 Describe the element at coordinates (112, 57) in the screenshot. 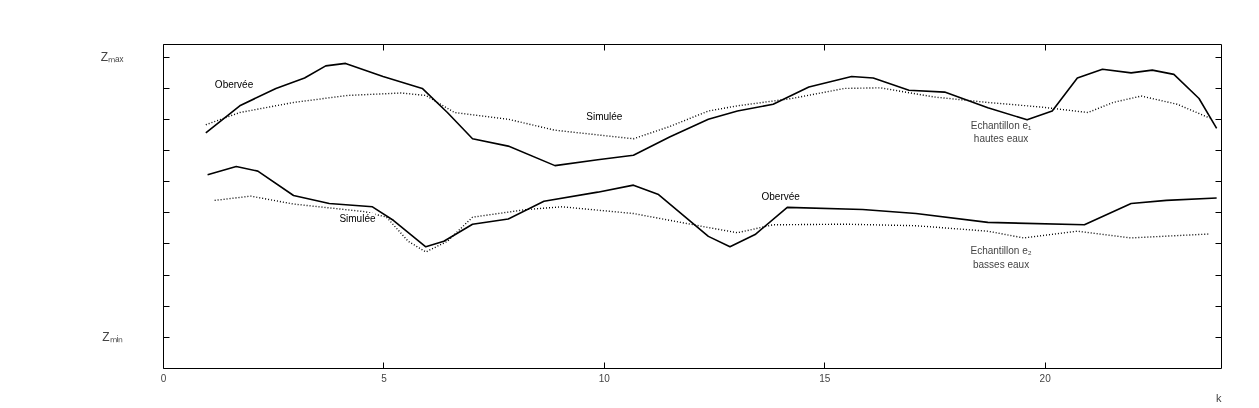

I see `text: Zₘₐₓ` at that location.